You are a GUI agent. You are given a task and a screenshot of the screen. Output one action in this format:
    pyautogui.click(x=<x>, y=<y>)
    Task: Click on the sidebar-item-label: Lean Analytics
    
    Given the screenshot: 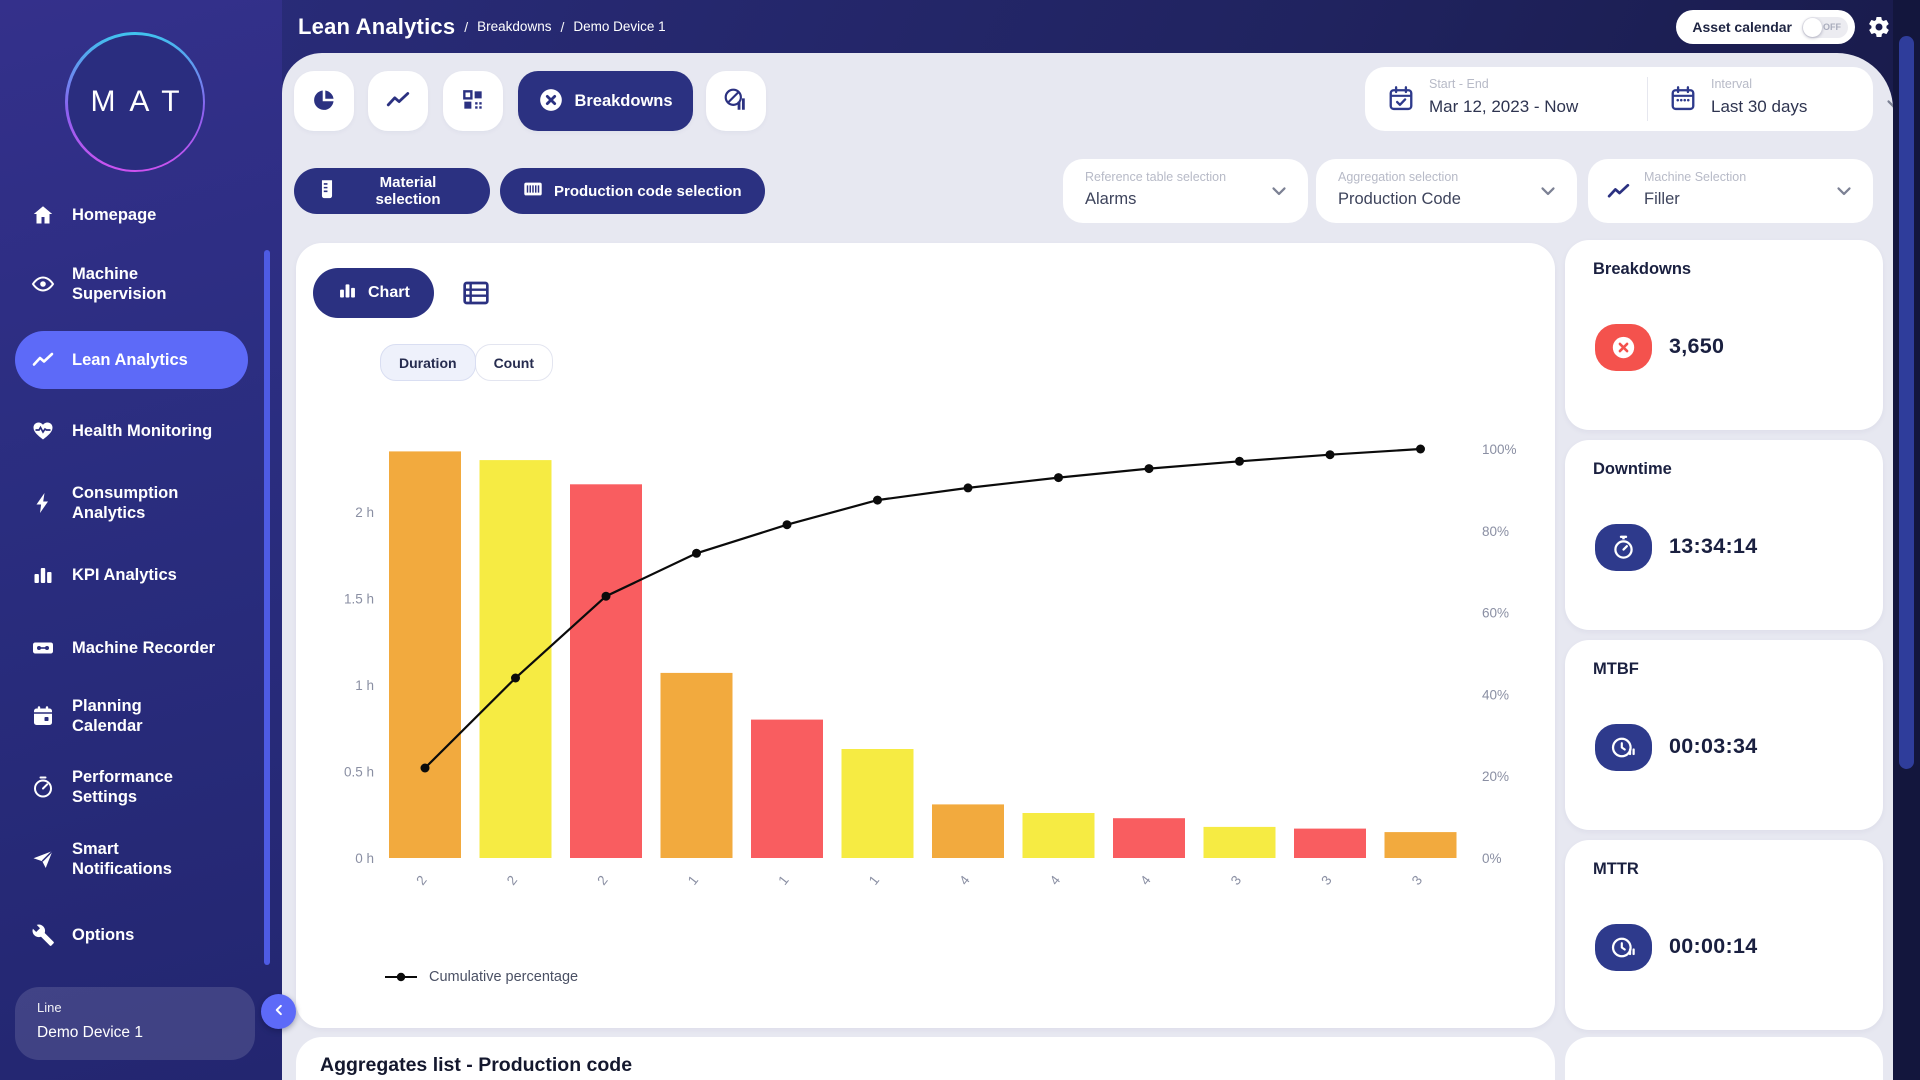 What is the action you would take?
    pyautogui.click(x=130, y=359)
    